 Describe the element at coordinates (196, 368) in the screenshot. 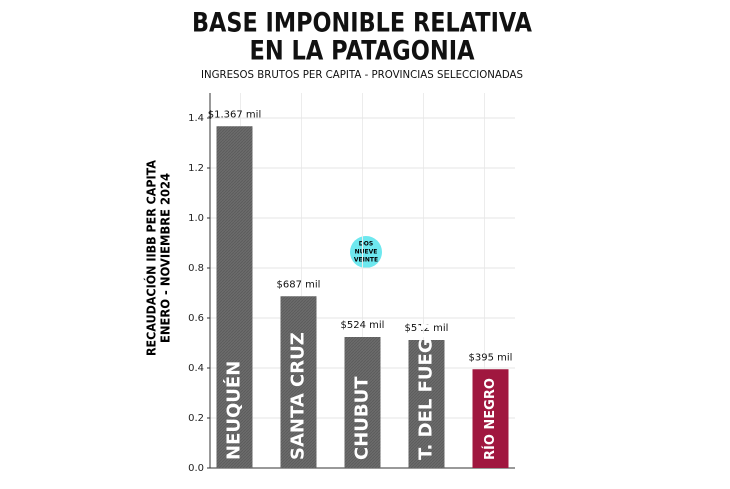

I see `y-tick-label: 0.4` at that location.